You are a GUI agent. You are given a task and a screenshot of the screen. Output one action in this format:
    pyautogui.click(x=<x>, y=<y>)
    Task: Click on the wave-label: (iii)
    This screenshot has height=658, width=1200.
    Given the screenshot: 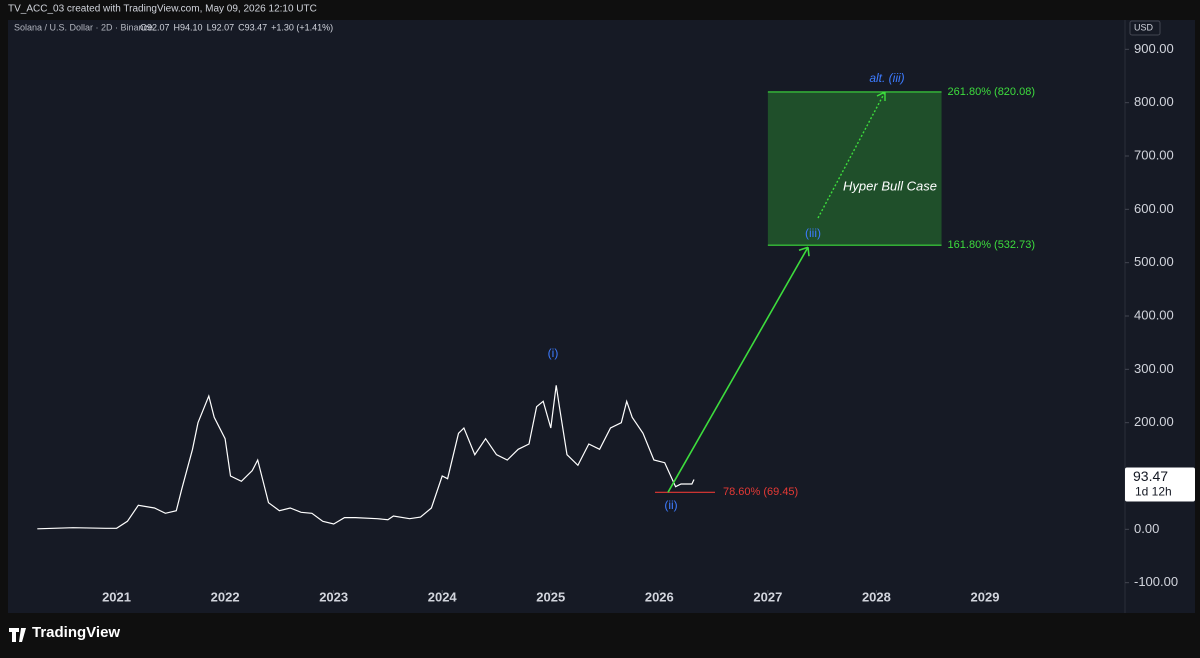 What is the action you would take?
    pyautogui.click(x=813, y=233)
    